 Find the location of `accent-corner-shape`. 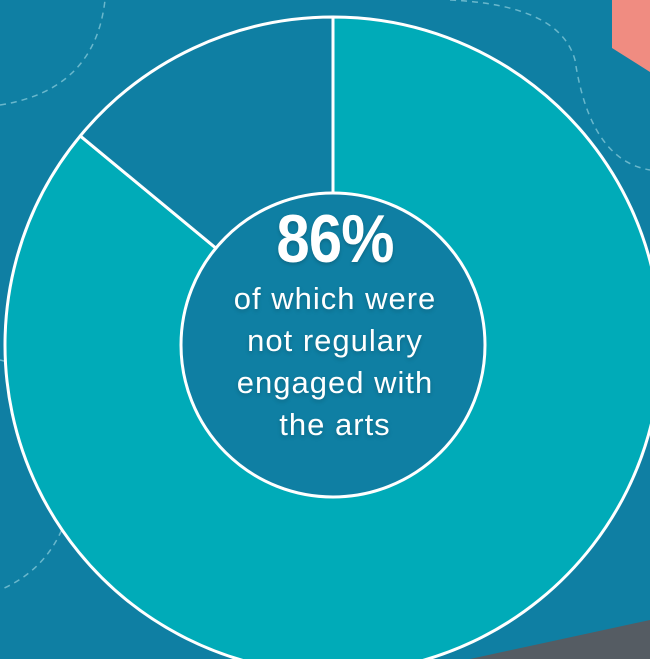

accent-corner-shape is located at coordinates (631, 36).